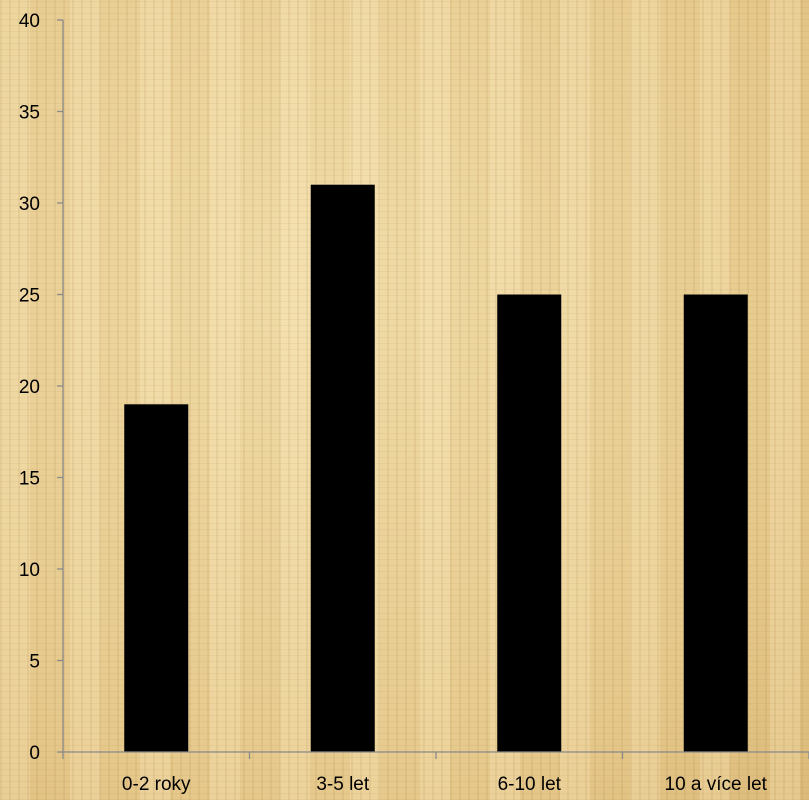  I want to click on y-tick-label: 35, so click(29, 113).